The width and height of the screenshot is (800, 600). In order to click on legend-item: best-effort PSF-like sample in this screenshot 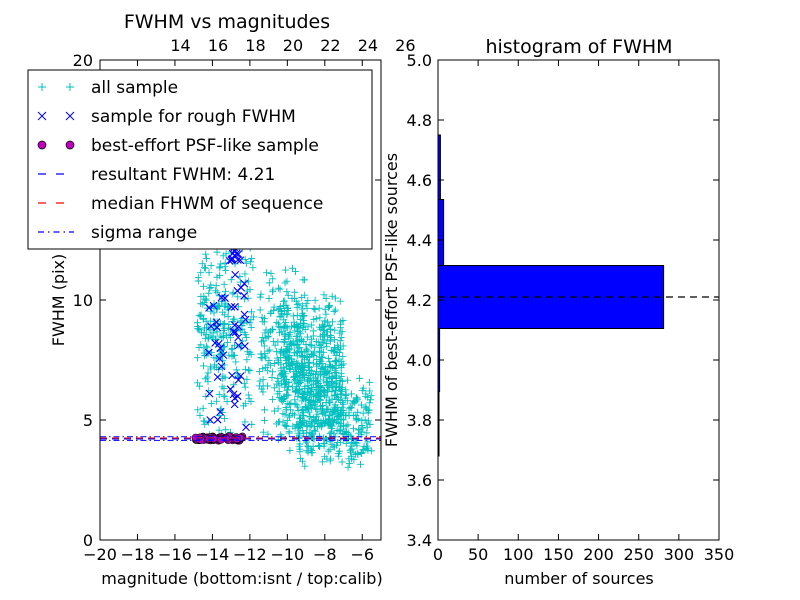, I will do `click(178, 146)`.